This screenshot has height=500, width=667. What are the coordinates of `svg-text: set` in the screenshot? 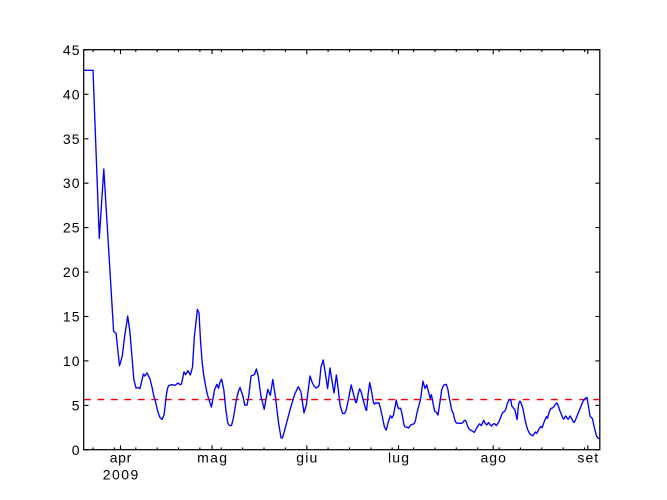 It's located at (587, 458).